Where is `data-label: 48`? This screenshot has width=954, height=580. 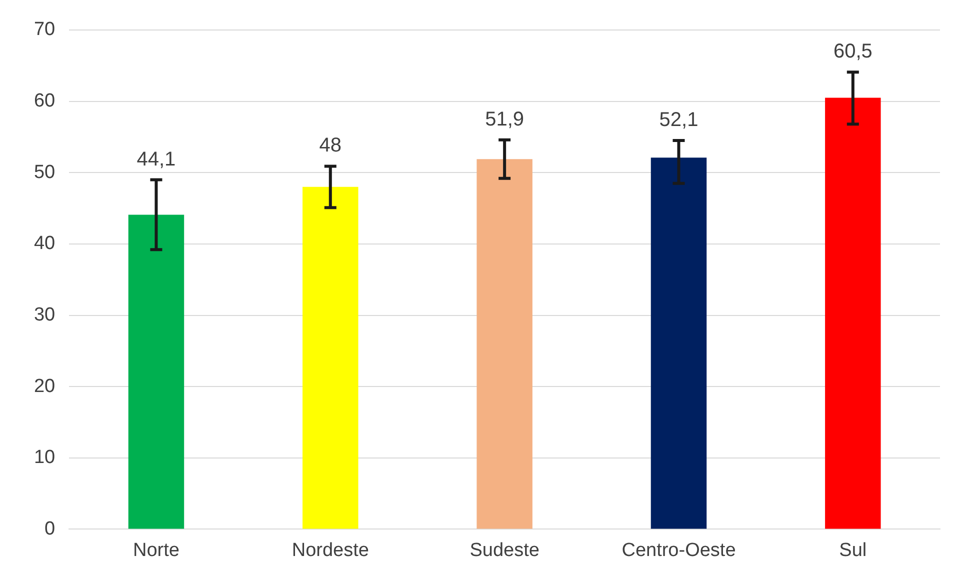 data-label: 48 is located at coordinates (330, 145).